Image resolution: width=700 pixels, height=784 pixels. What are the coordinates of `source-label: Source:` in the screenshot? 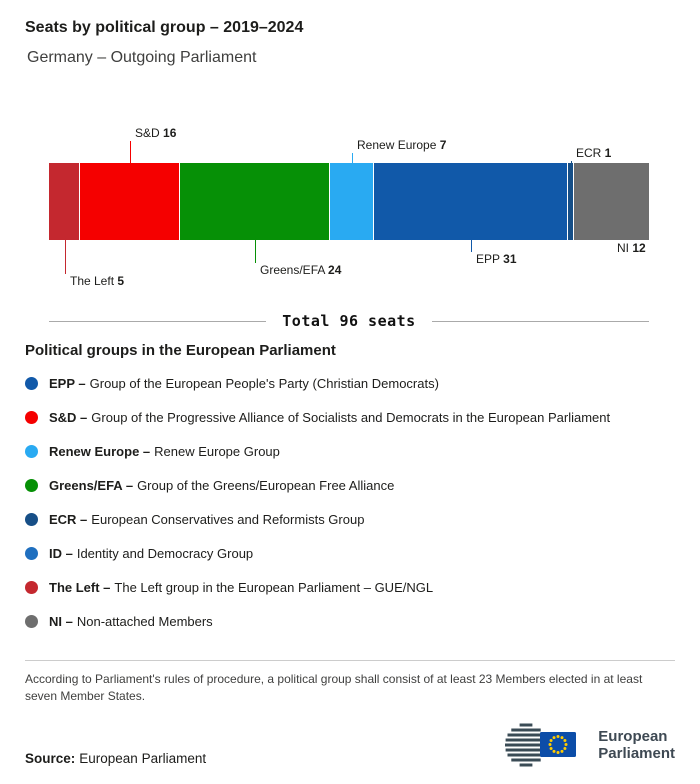 It's located at (50, 758).